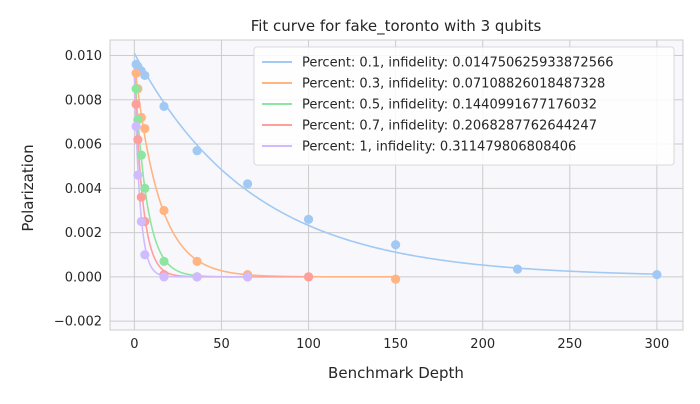 This screenshot has height=404, width=700. I want to click on chart-title: Fit curve for fake_toronto with 3 qubits, so click(396, 26).